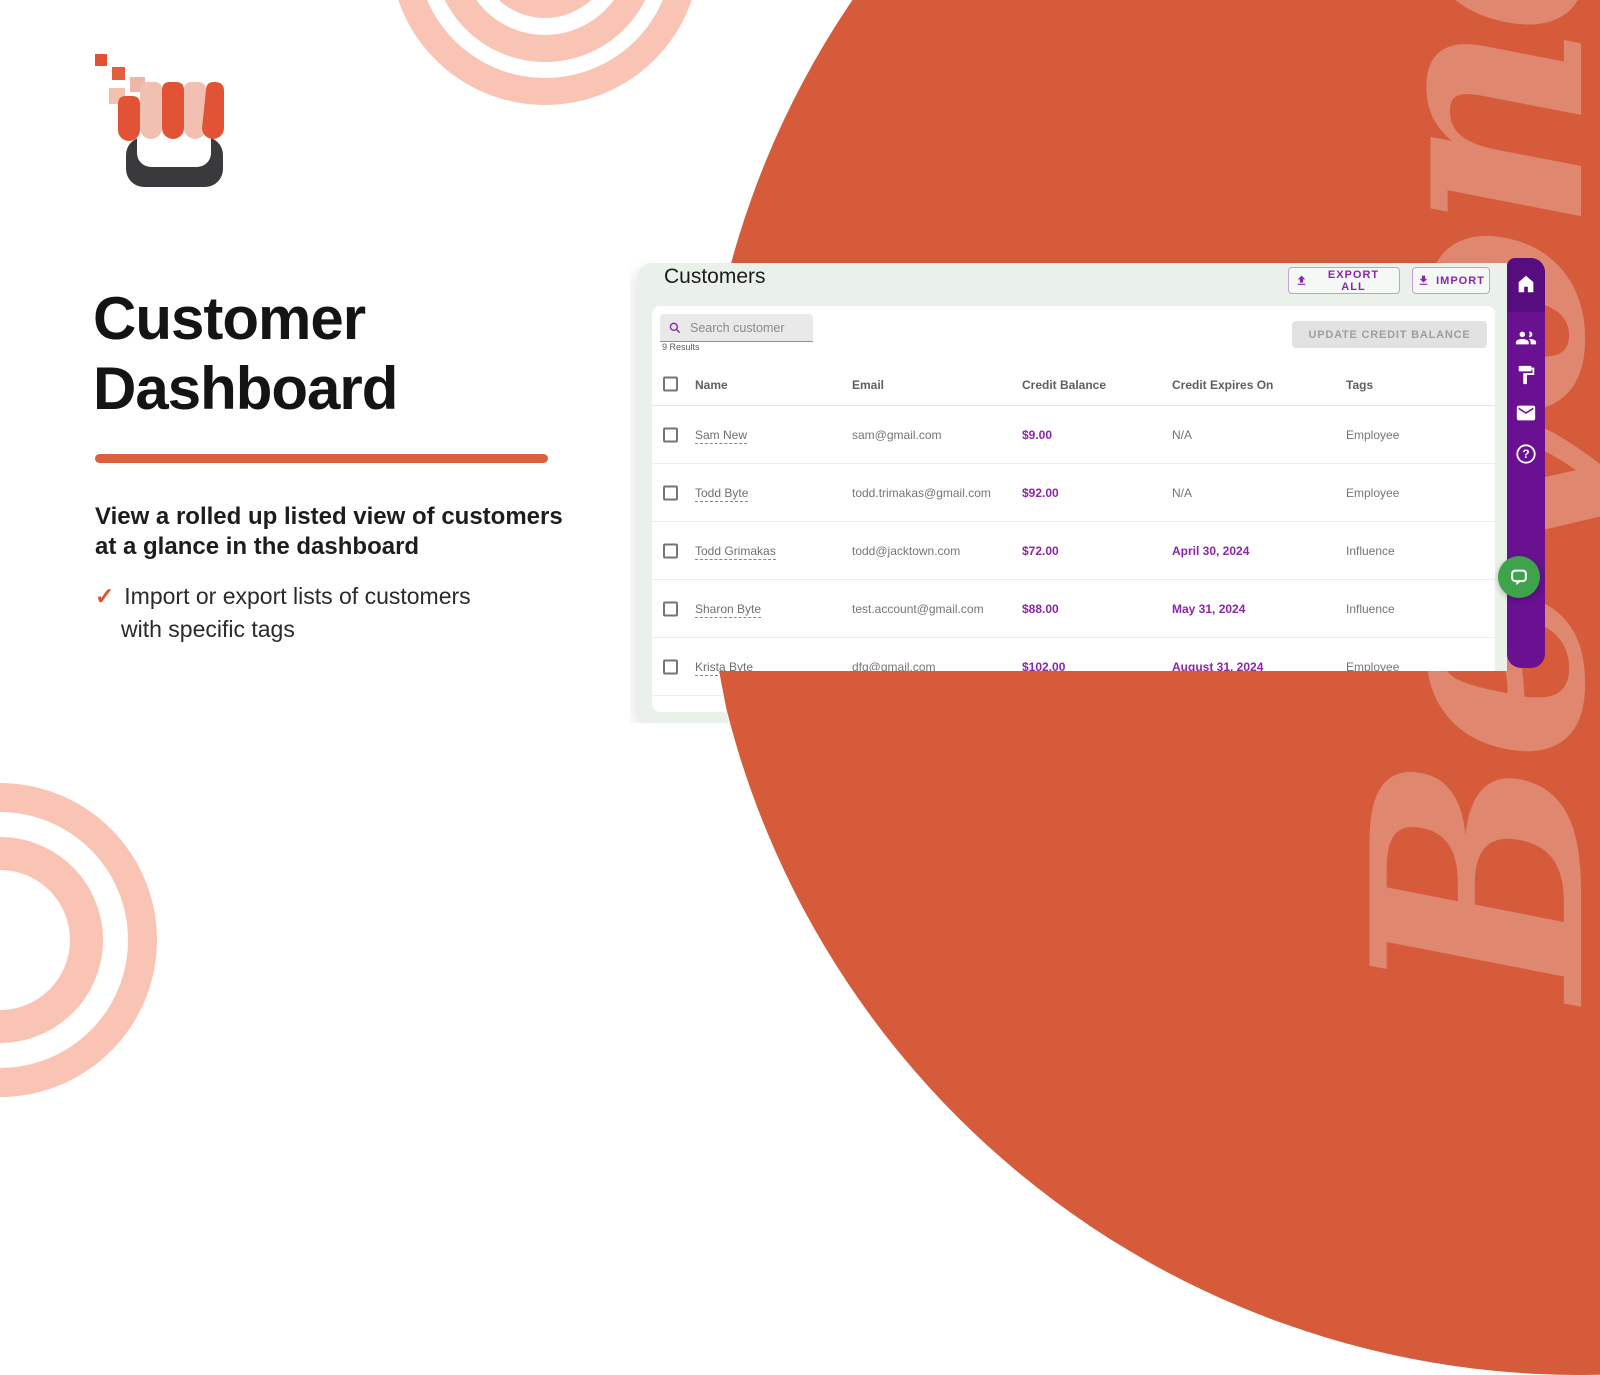 This screenshot has height=1375, width=1600. I want to click on home-icon, so click(1526, 284).